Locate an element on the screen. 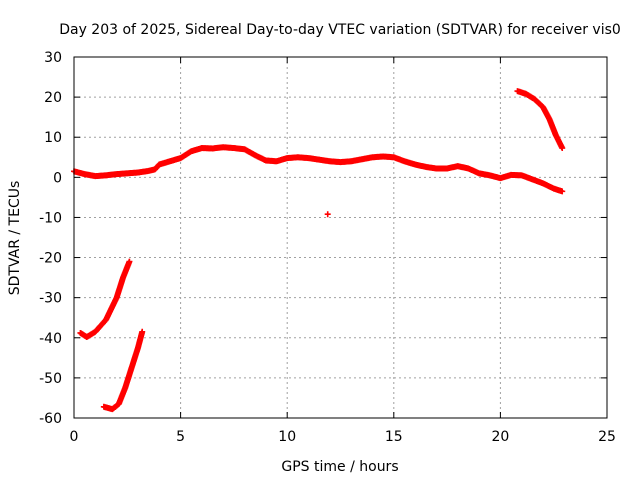 This screenshot has height=480, width=640. y-tick-label: -60 is located at coordinates (50, 419).